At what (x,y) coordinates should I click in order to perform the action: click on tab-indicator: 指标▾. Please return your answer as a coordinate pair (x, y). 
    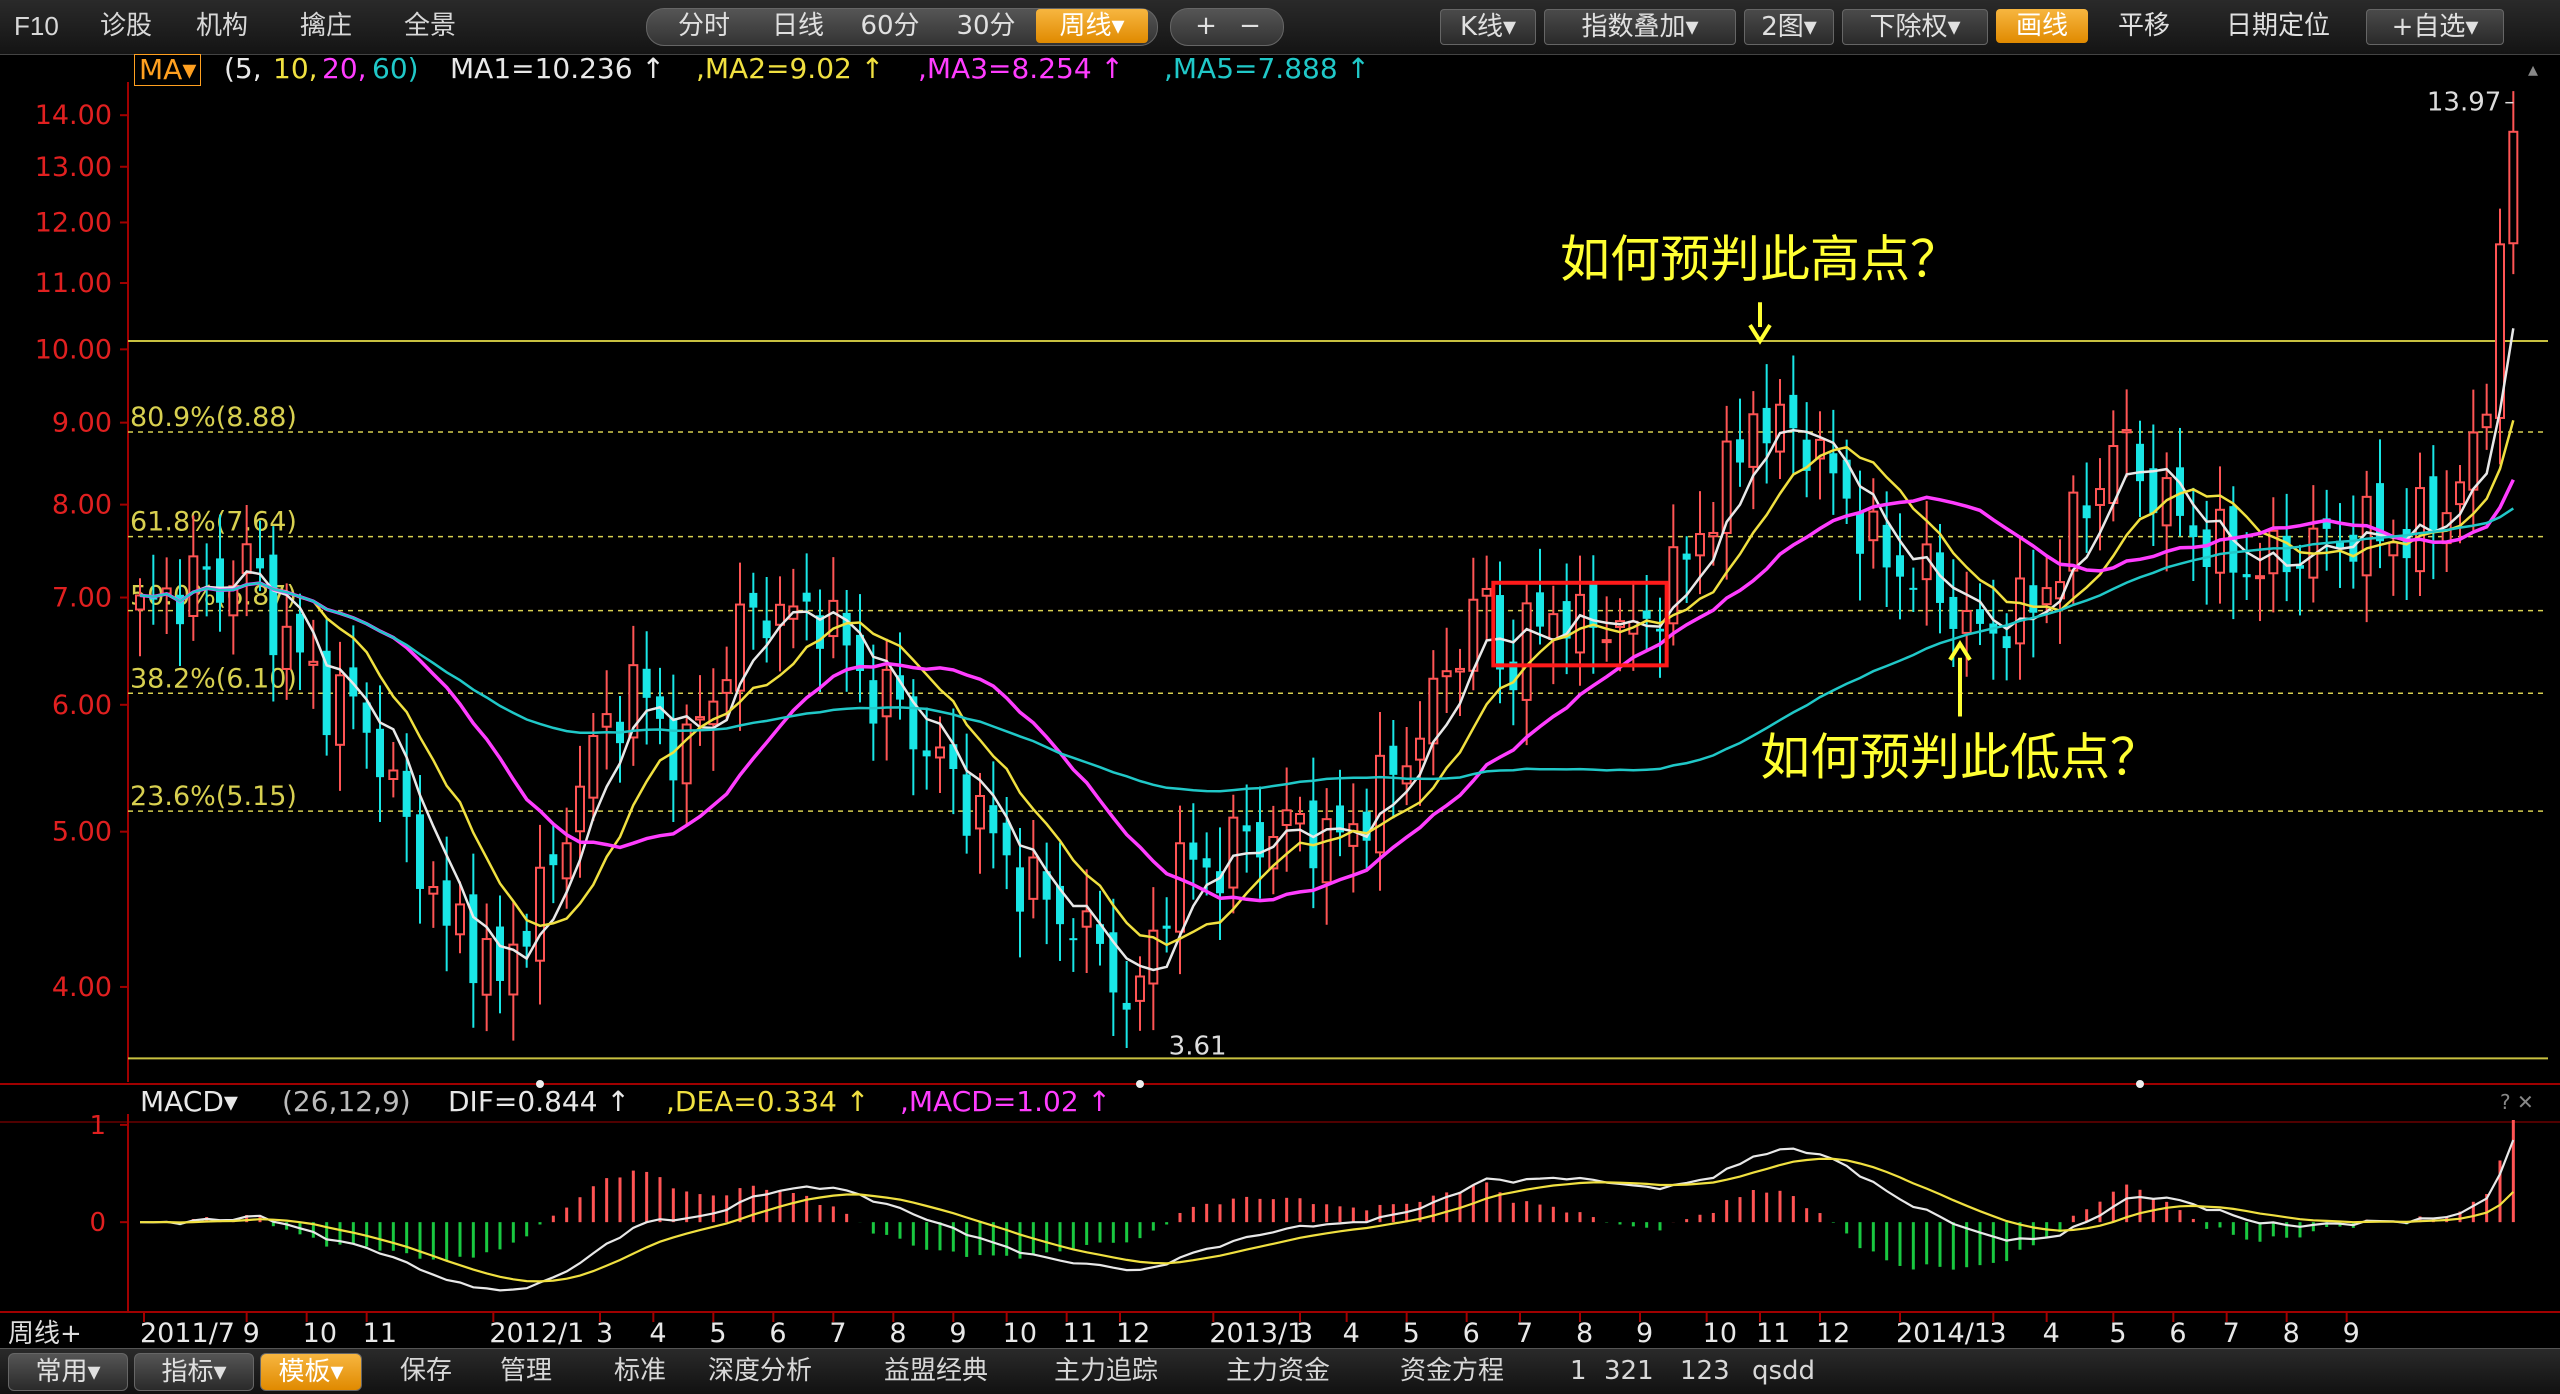
    Looking at the image, I should click on (194, 1372).